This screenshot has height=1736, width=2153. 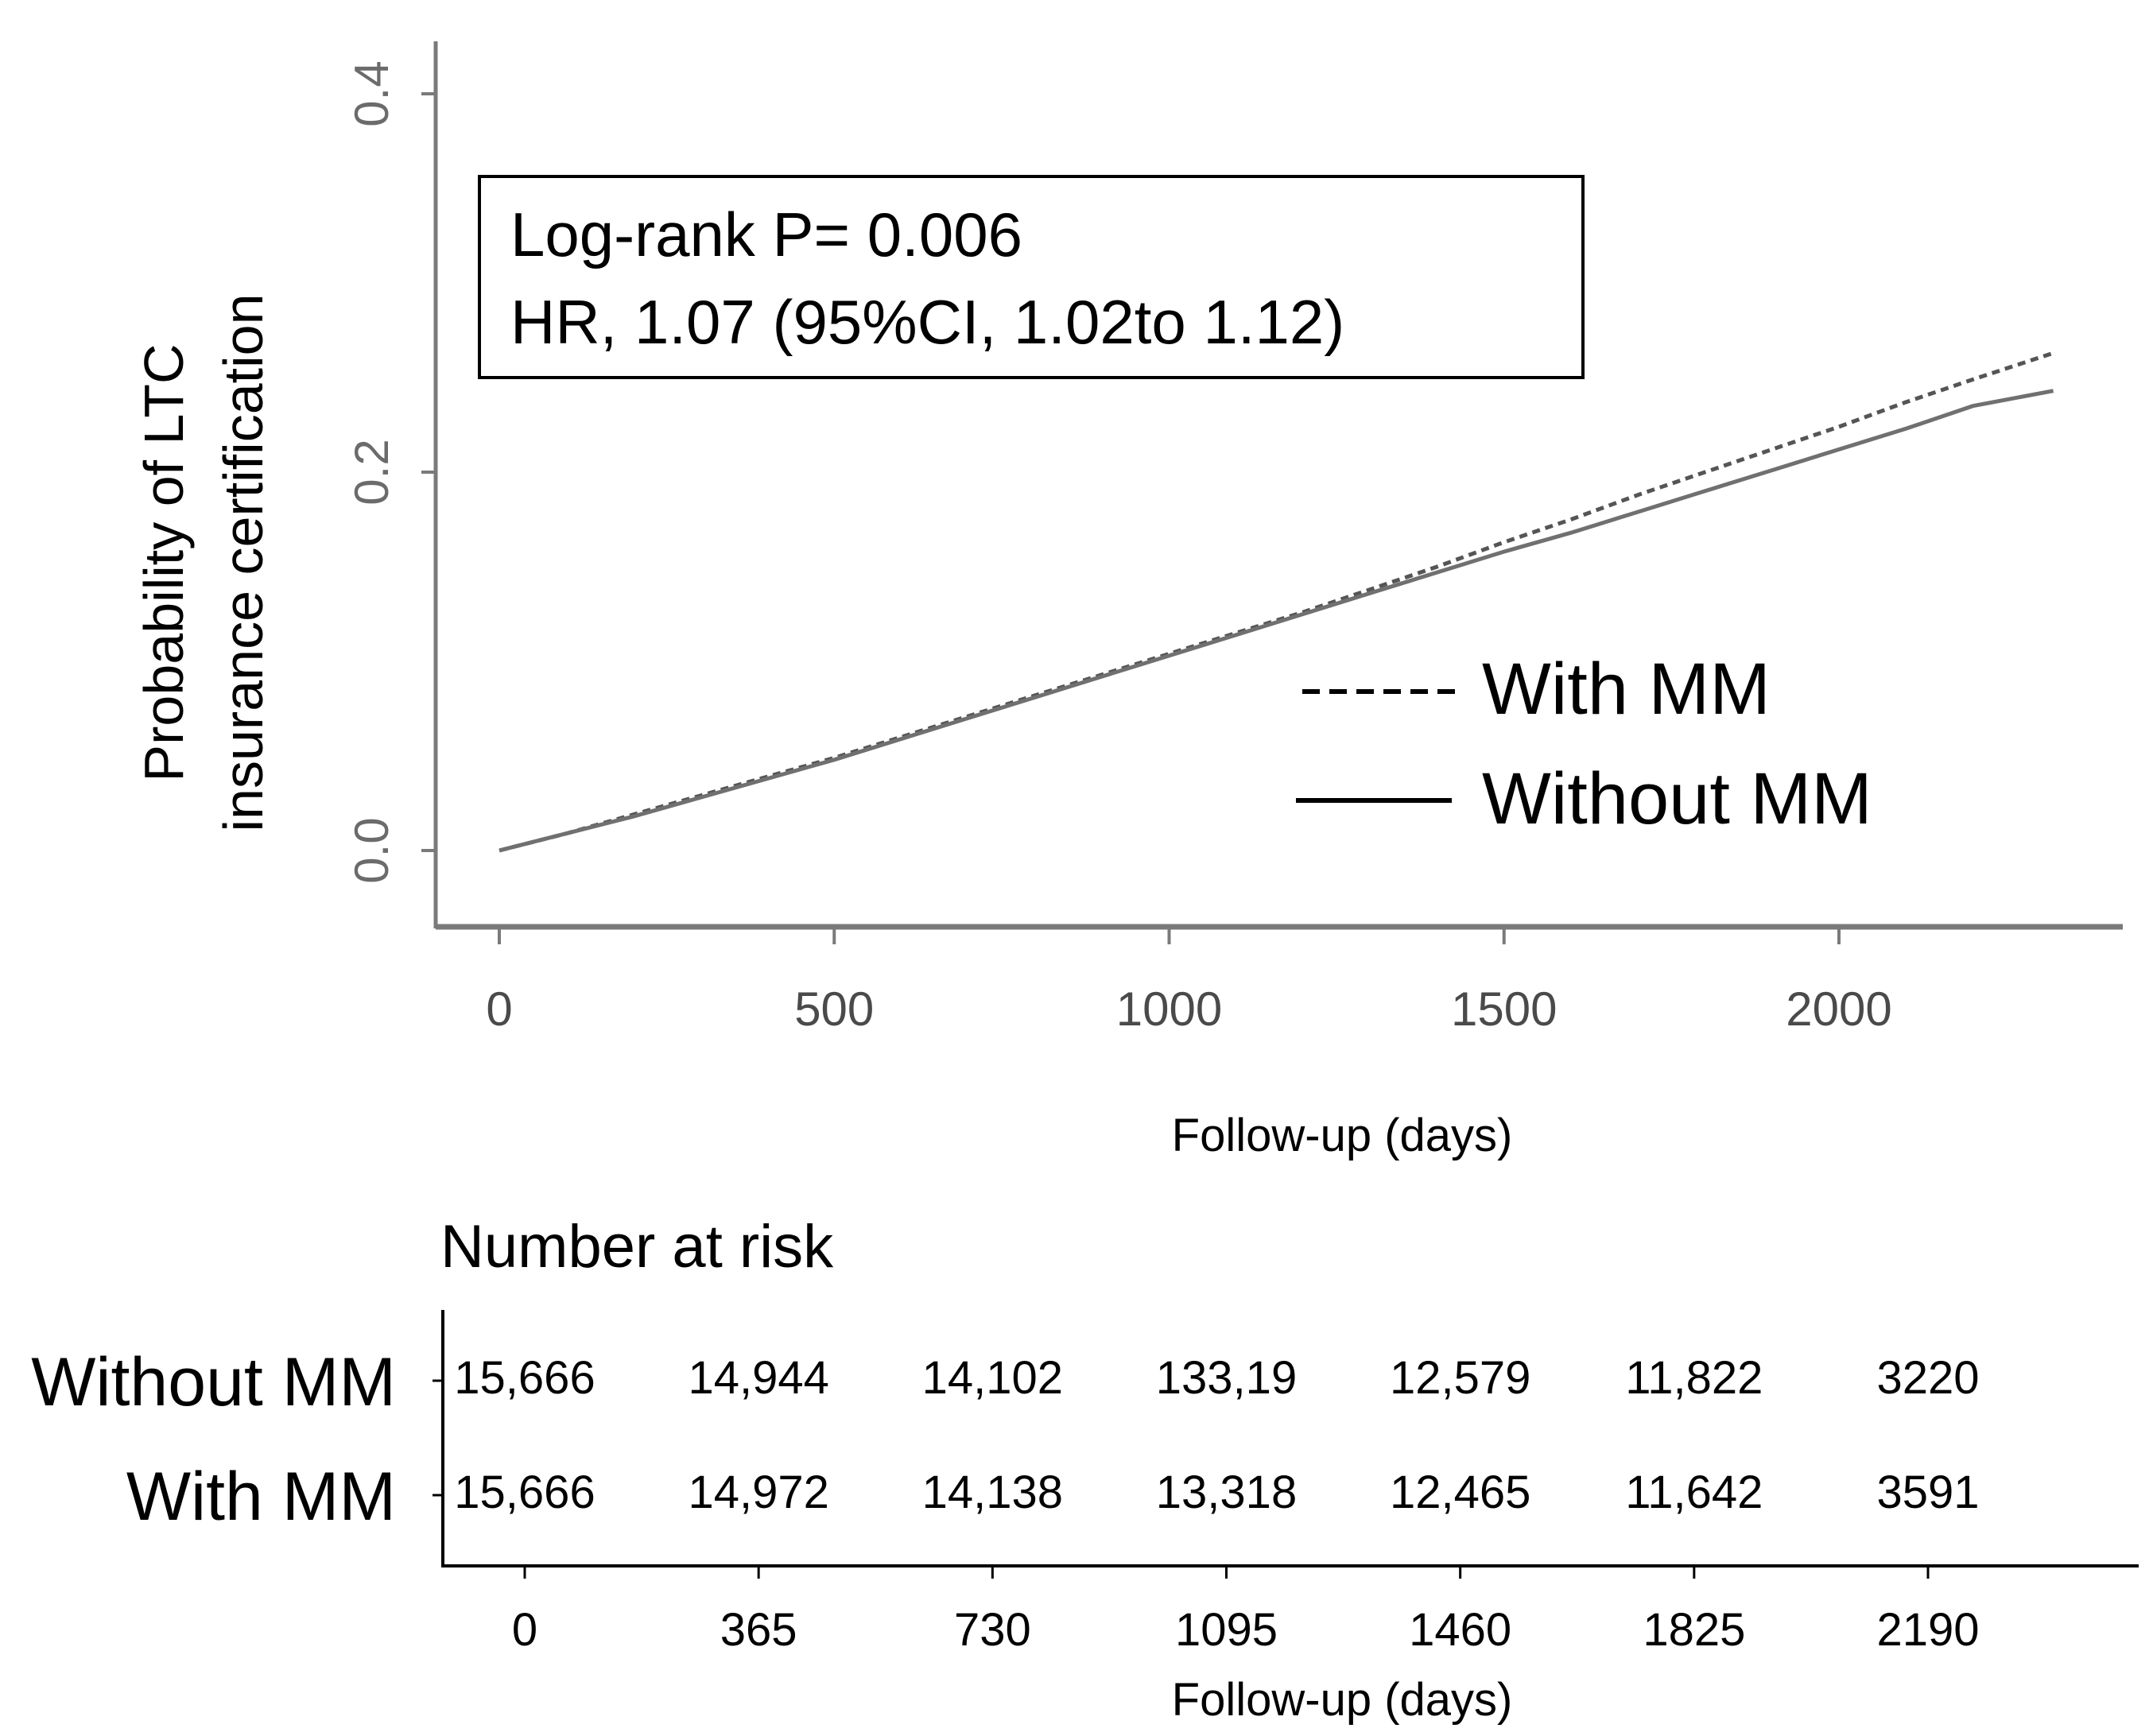 What do you see at coordinates (1460, 1492) in the screenshot?
I see `risk-table-cell: 12,465` at bounding box center [1460, 1492].